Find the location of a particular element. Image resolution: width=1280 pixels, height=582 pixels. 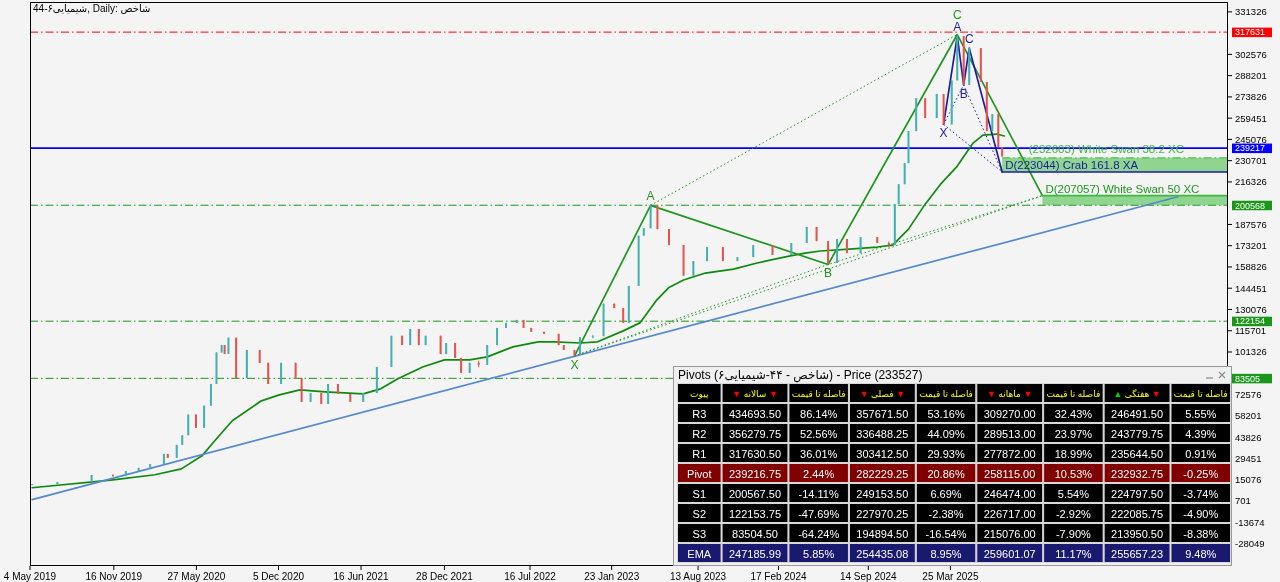

x-tick-label: 16 Jun 2021 is located at coordinates (361, 576).